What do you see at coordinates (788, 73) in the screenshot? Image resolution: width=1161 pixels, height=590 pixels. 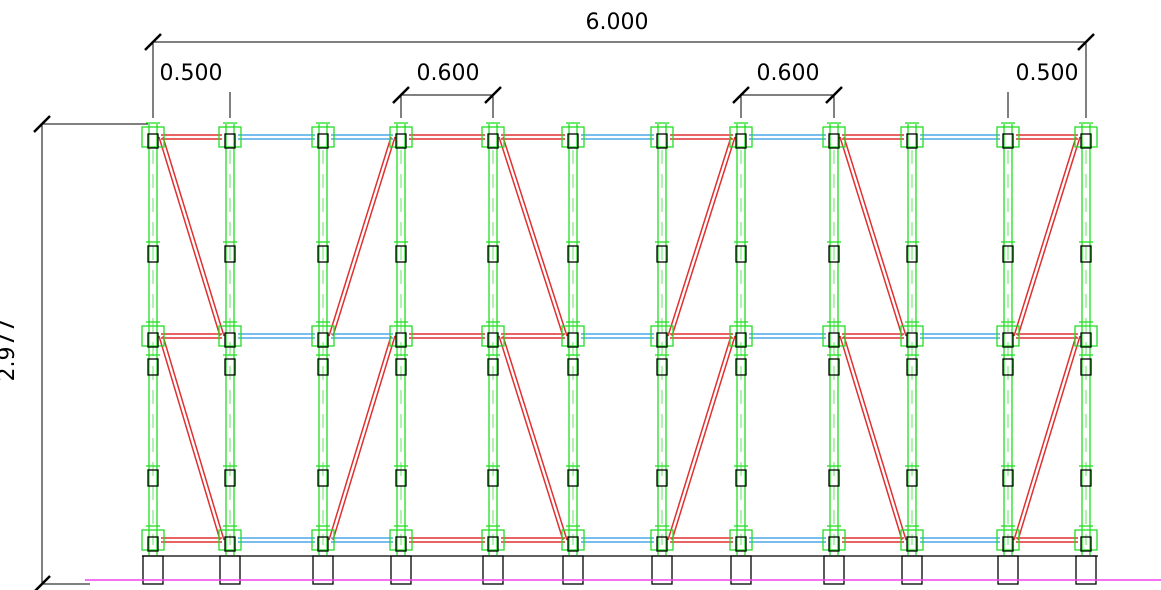 I see `dim-bay-mid-right: 0.600` at bounding box center [788, 73].